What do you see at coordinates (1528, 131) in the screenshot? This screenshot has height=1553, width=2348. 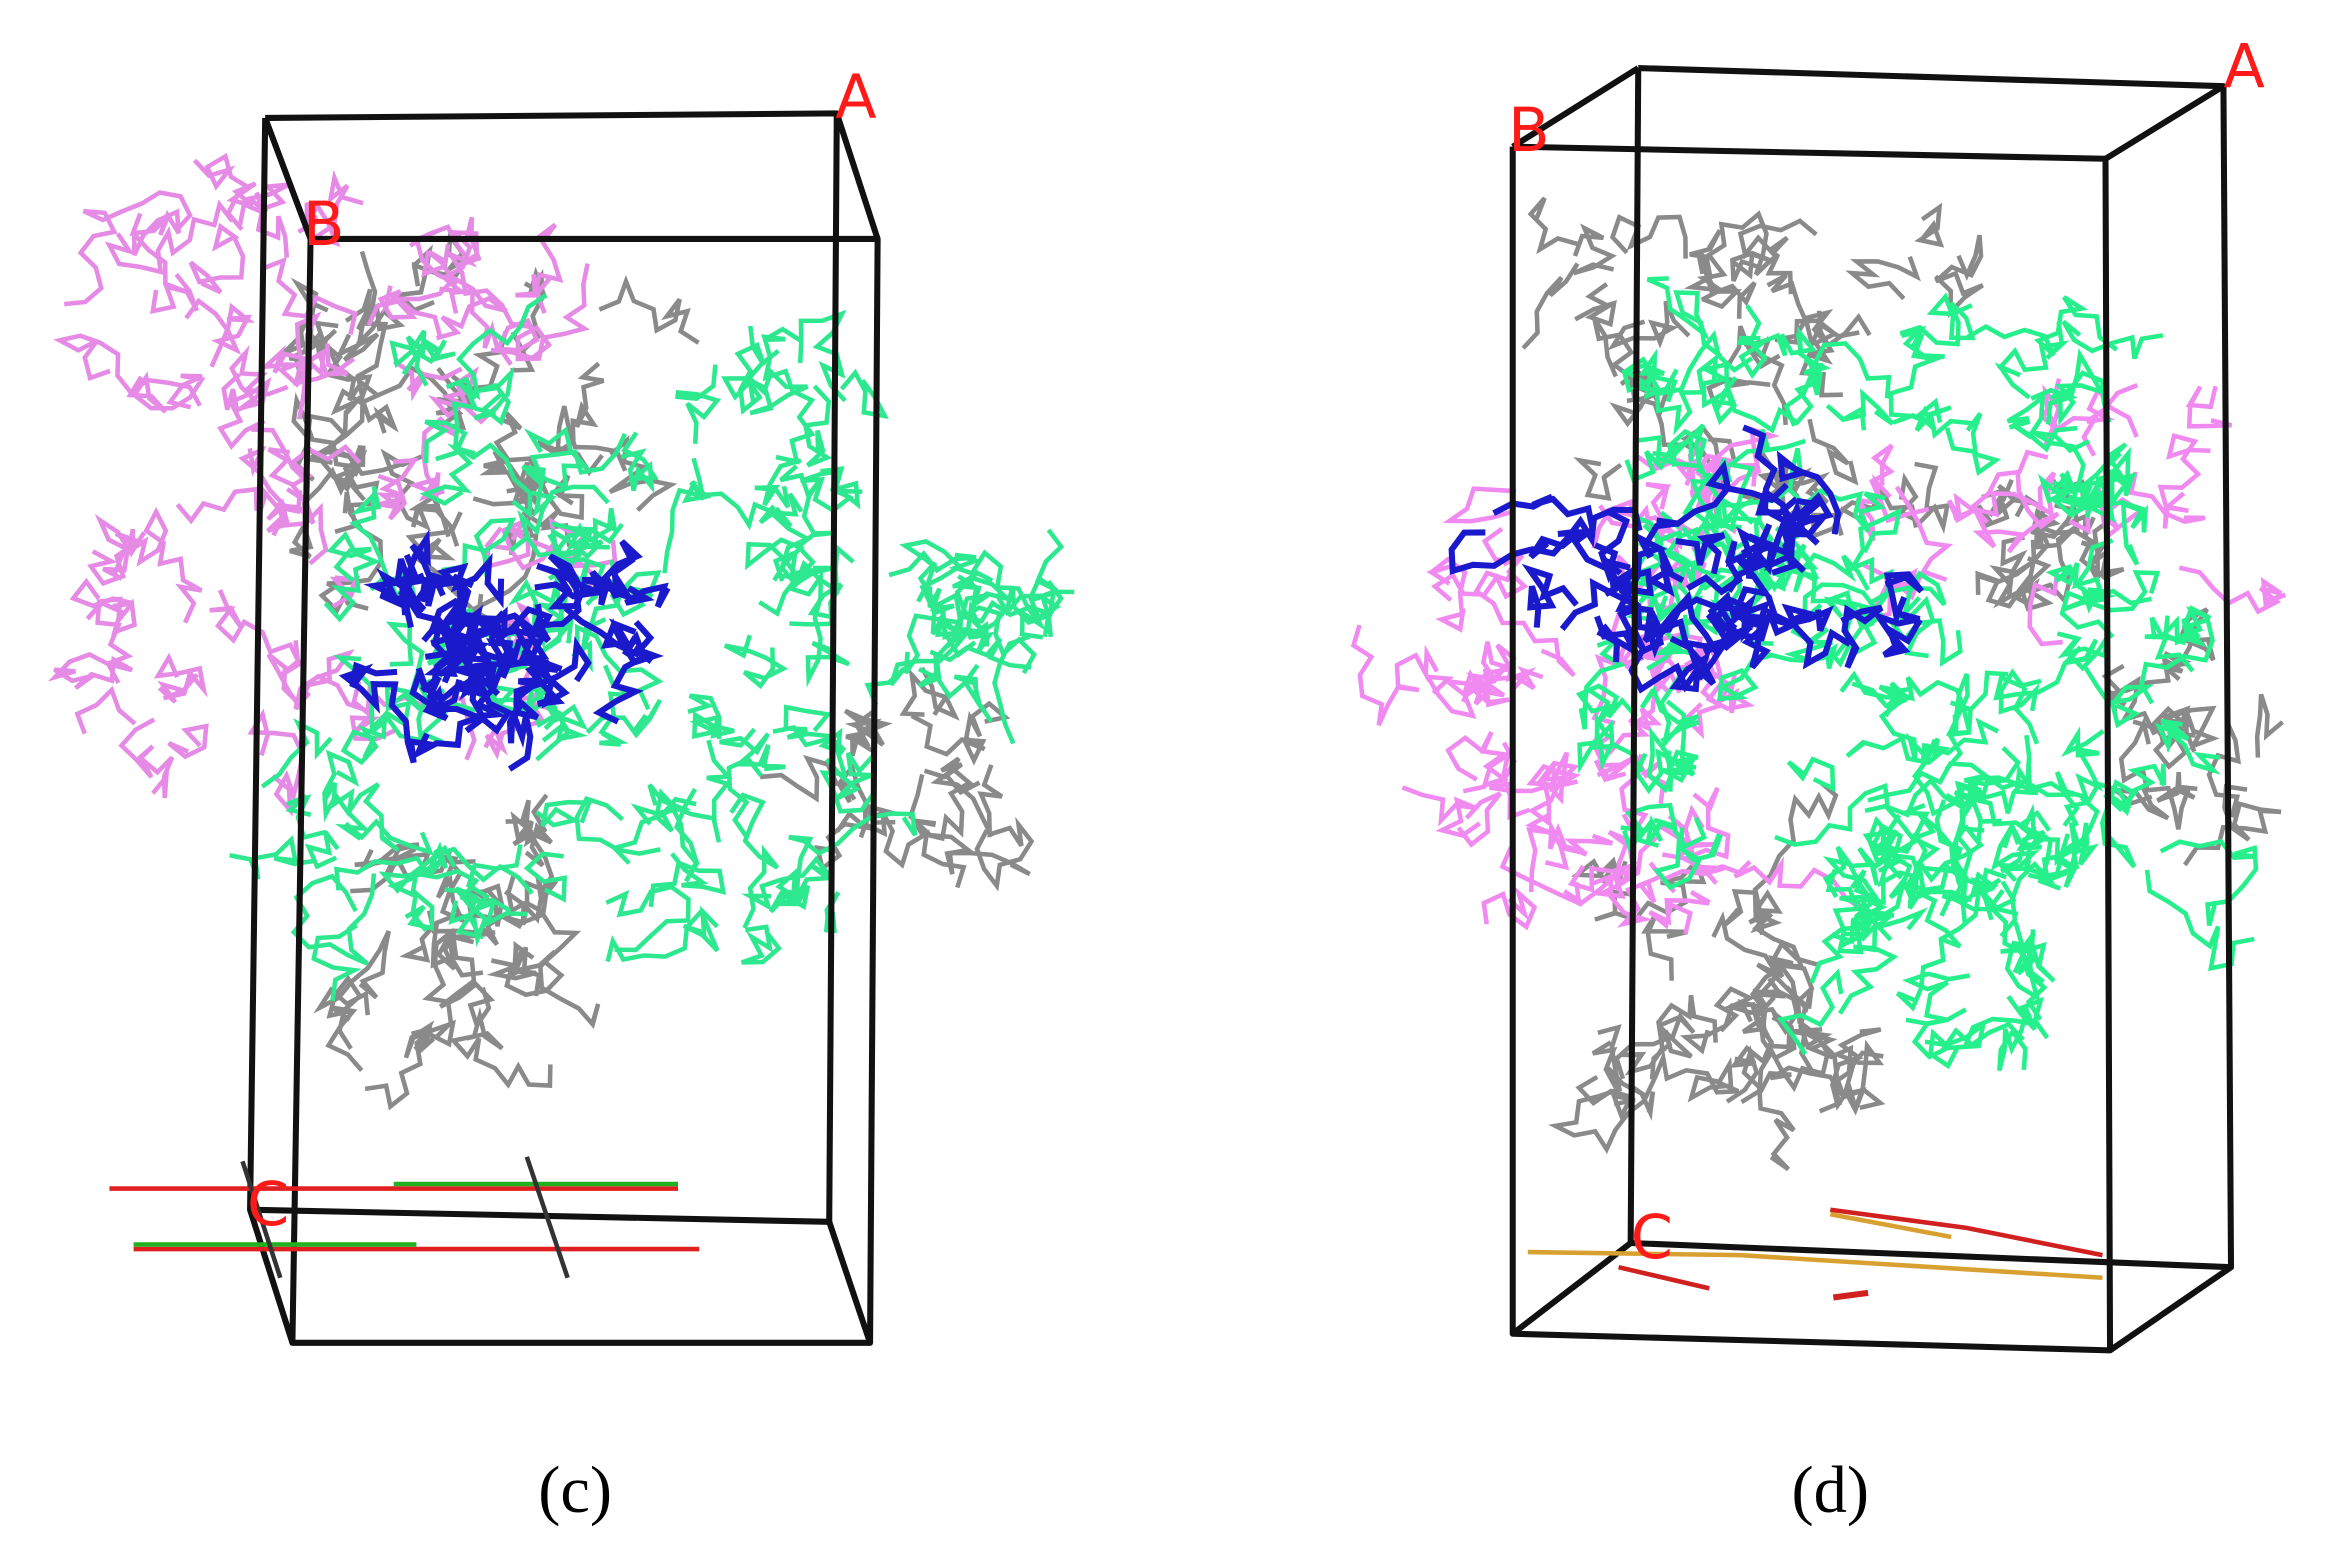 I see `axis-label: B` at bounding box center [1528, 131].